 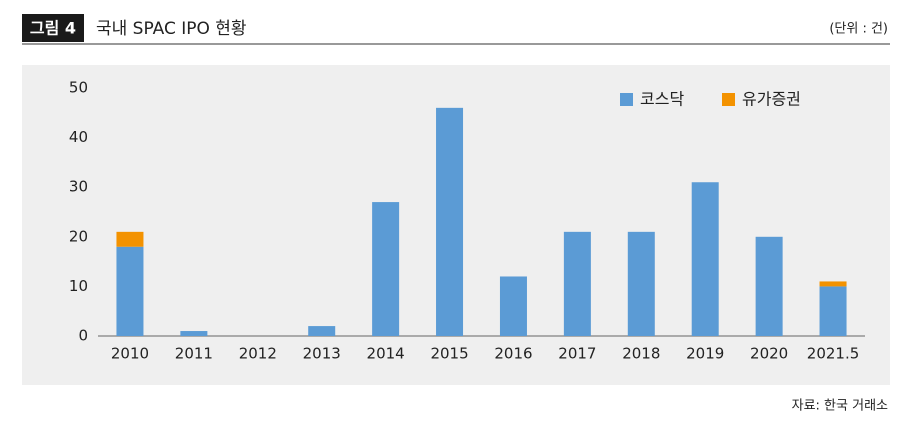 I want to click on y-tick-label: 30, so click(x=78, y=187).